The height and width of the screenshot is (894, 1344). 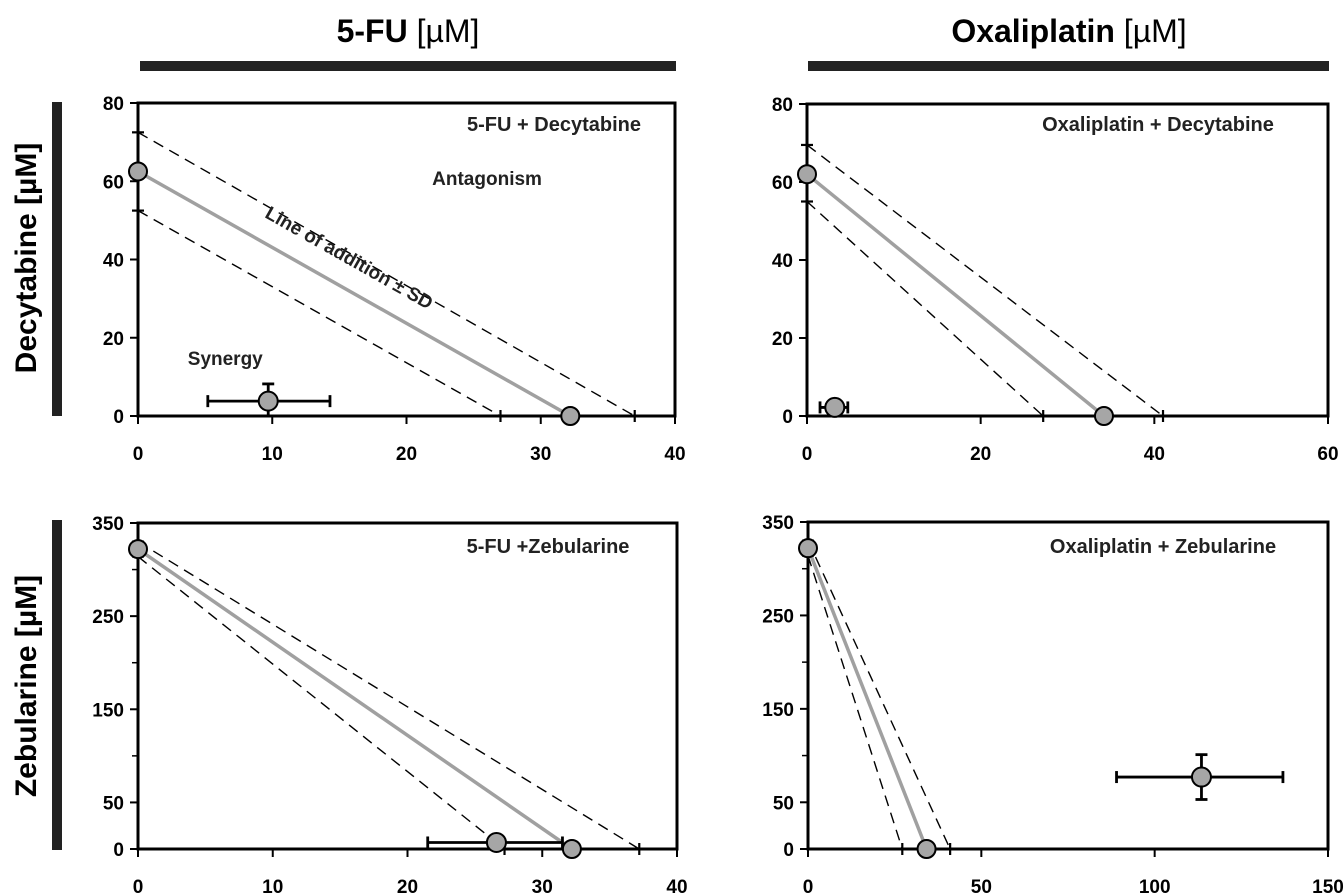 What do you see at coordinates (487, 179) in the screenshot?
I see `region-label: Antagonism` at bounding box center [487, 179].